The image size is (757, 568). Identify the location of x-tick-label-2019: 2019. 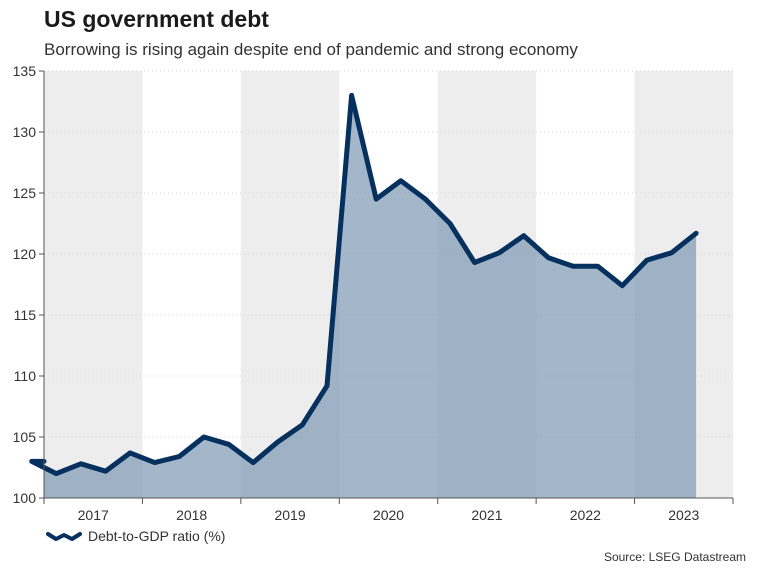
(289, 515).